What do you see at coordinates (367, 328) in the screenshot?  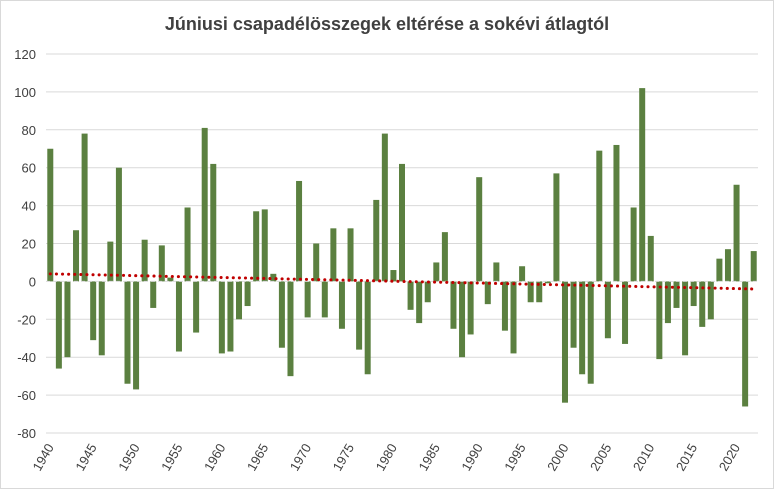 I see `bar-1977` at bounding box center [367, 328].